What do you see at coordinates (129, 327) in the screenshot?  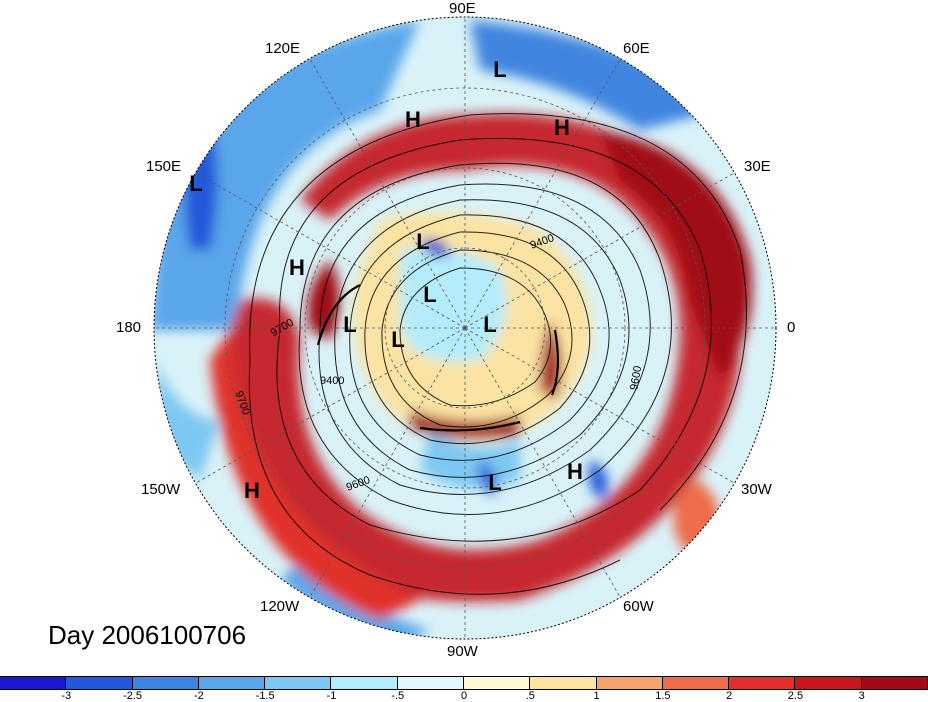 I see `lon-label-180: 180` at bounding box center [129, 327].